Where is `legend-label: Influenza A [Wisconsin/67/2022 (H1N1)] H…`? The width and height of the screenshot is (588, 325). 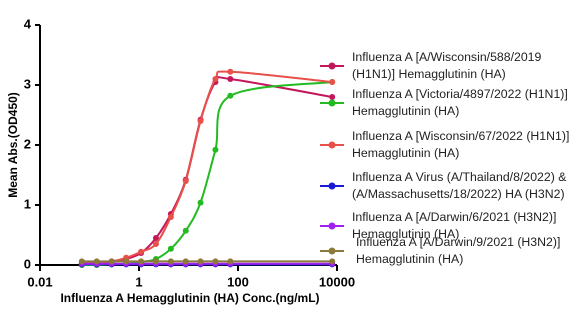
legend-label: Influenza A [Wisconsin/67/2022 (H1N1)] H… is located at coordinates (461, 144).